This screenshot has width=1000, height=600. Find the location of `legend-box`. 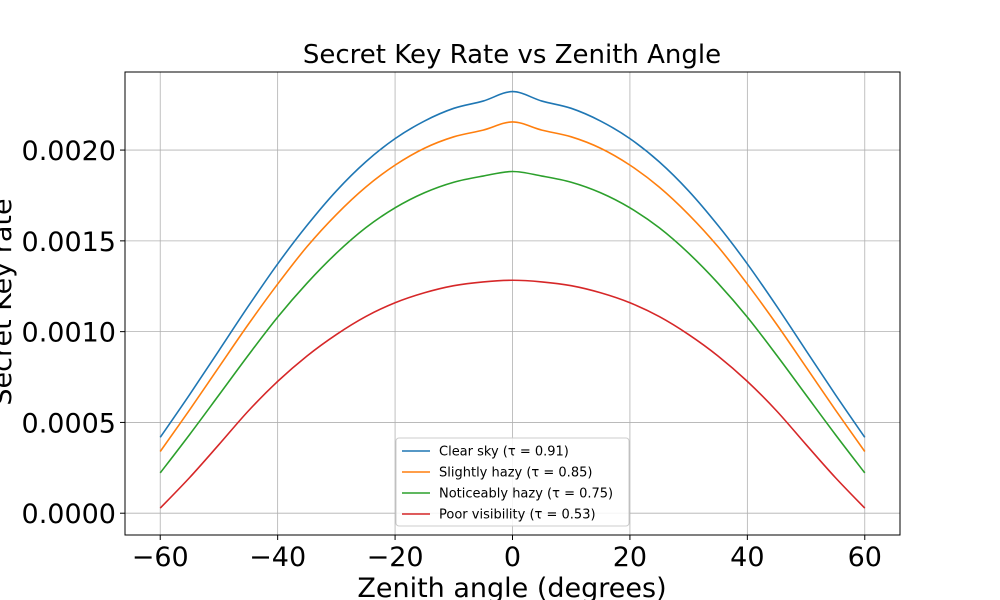

legend-box is located at coordinates (512, 482).